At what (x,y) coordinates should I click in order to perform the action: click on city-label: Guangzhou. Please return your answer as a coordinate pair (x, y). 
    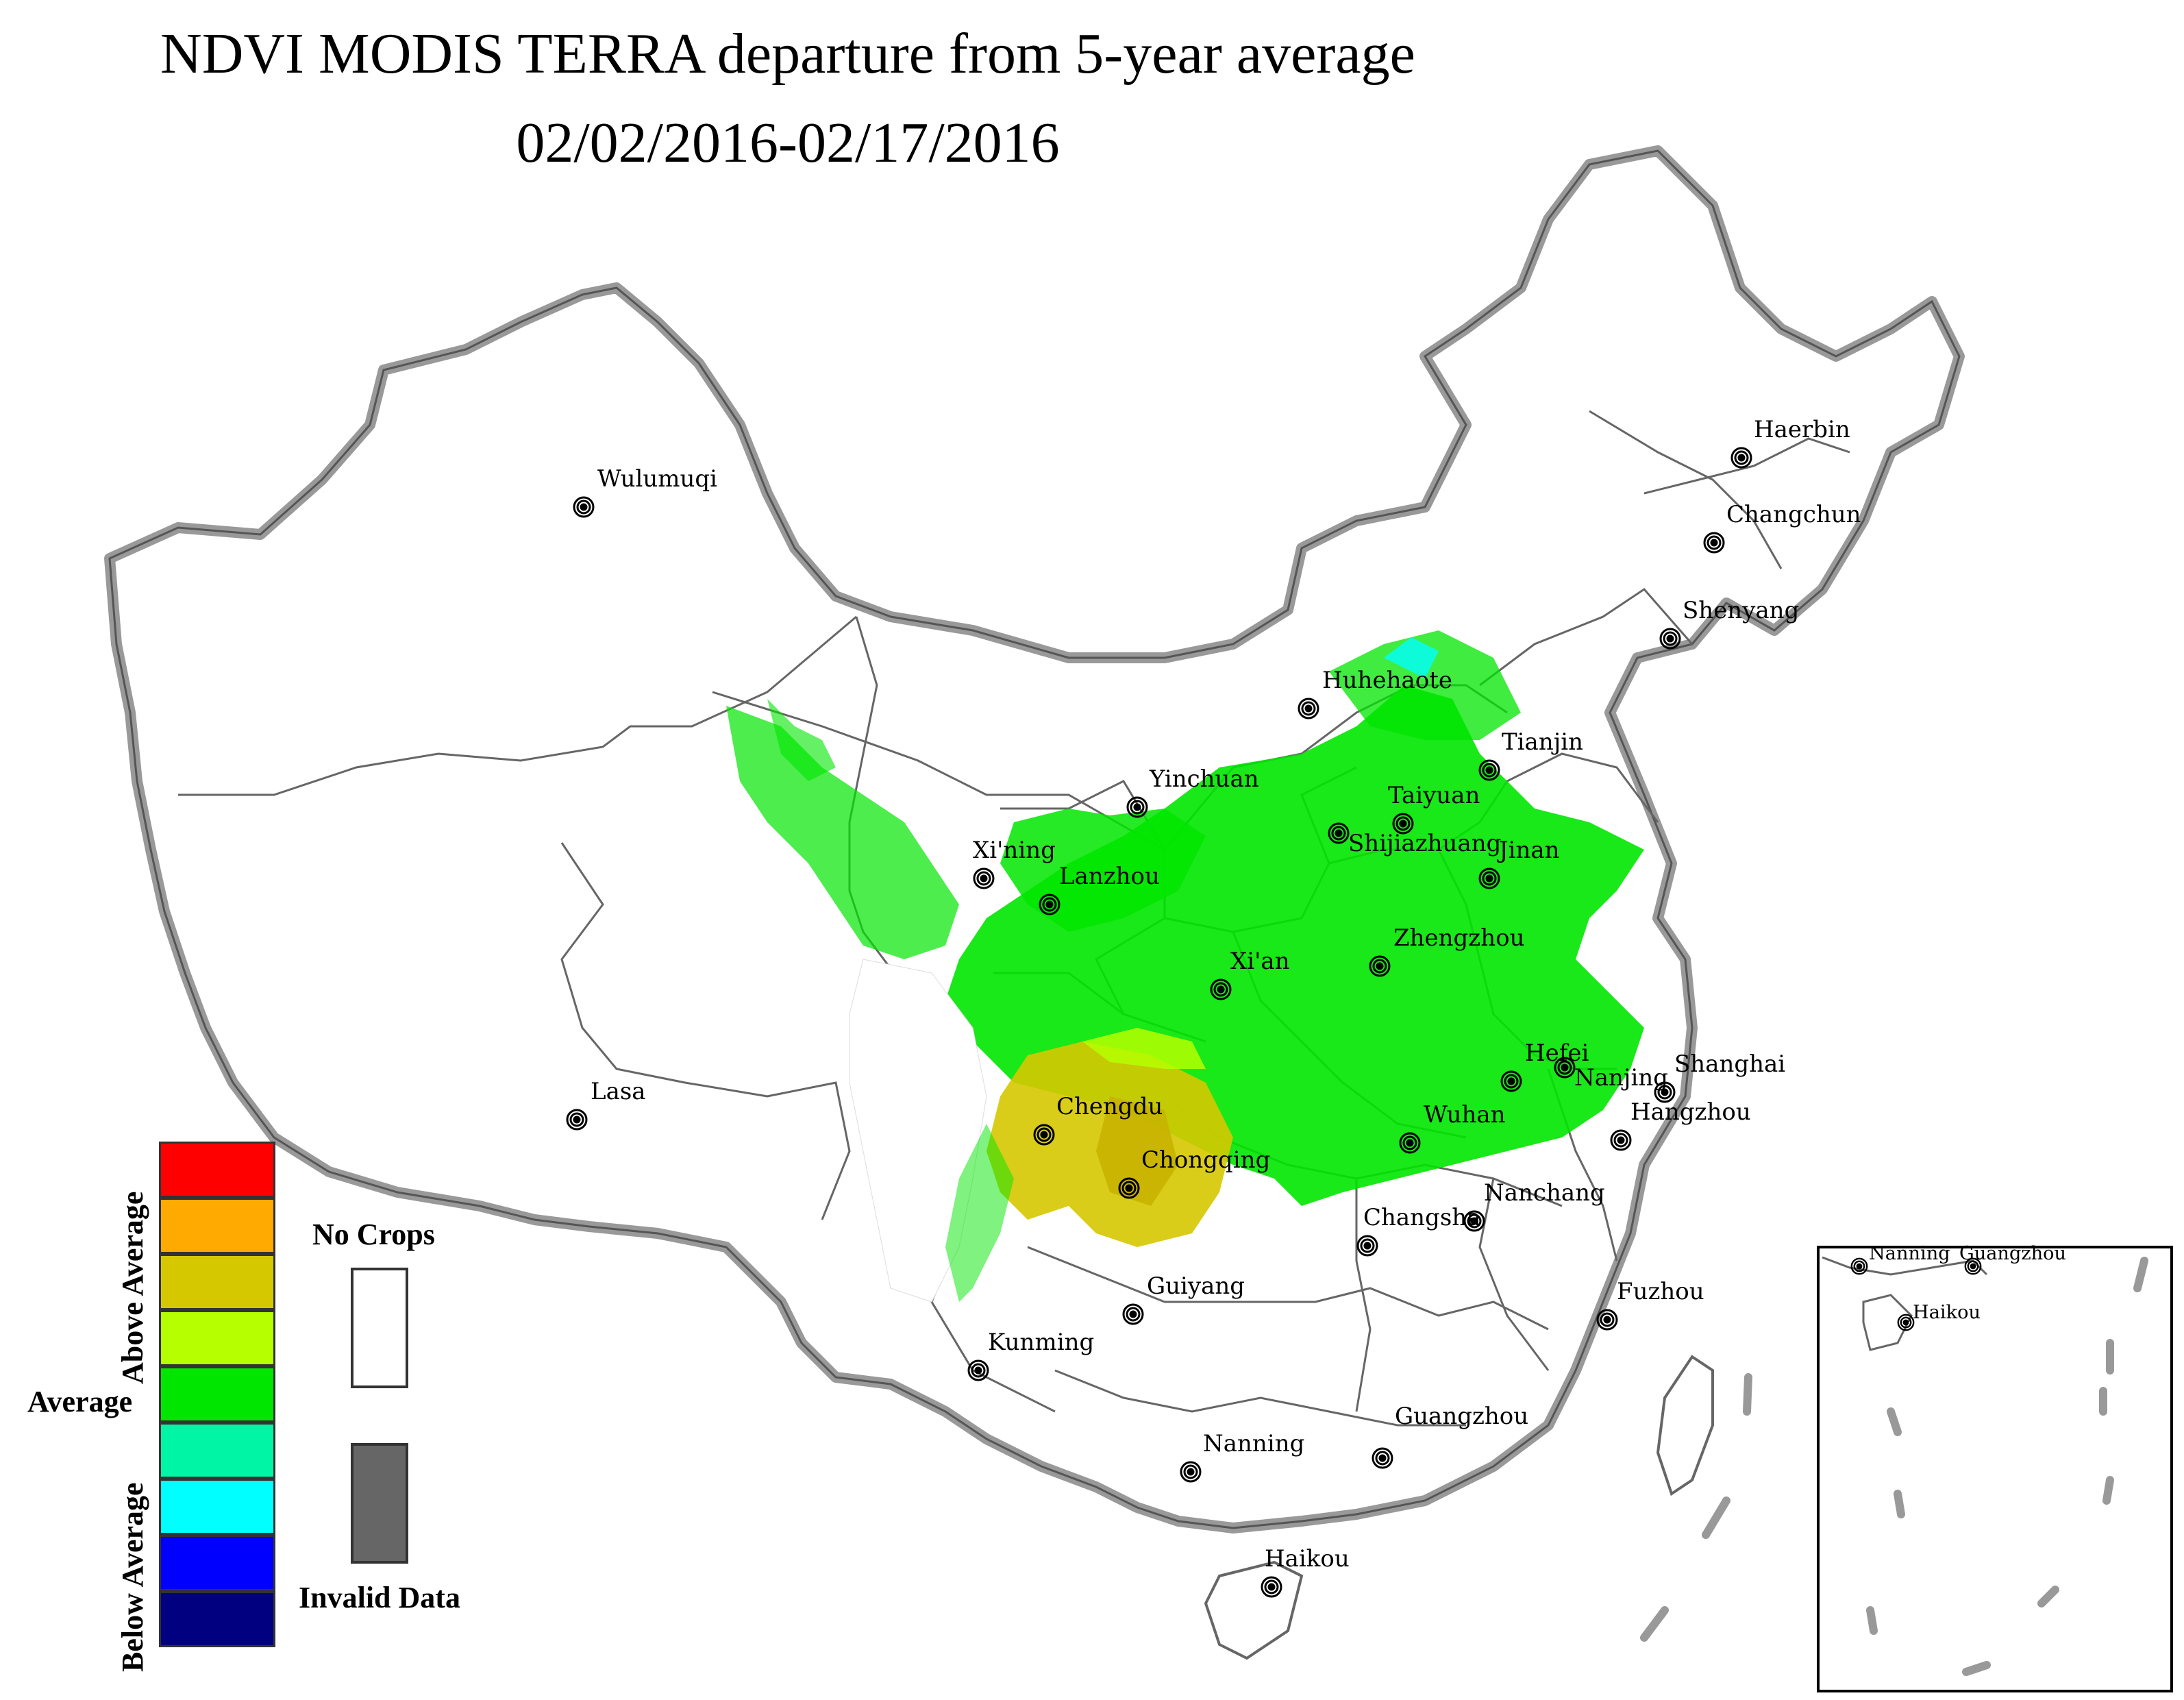
    Looking at the image, I should click on (2012, 1253).